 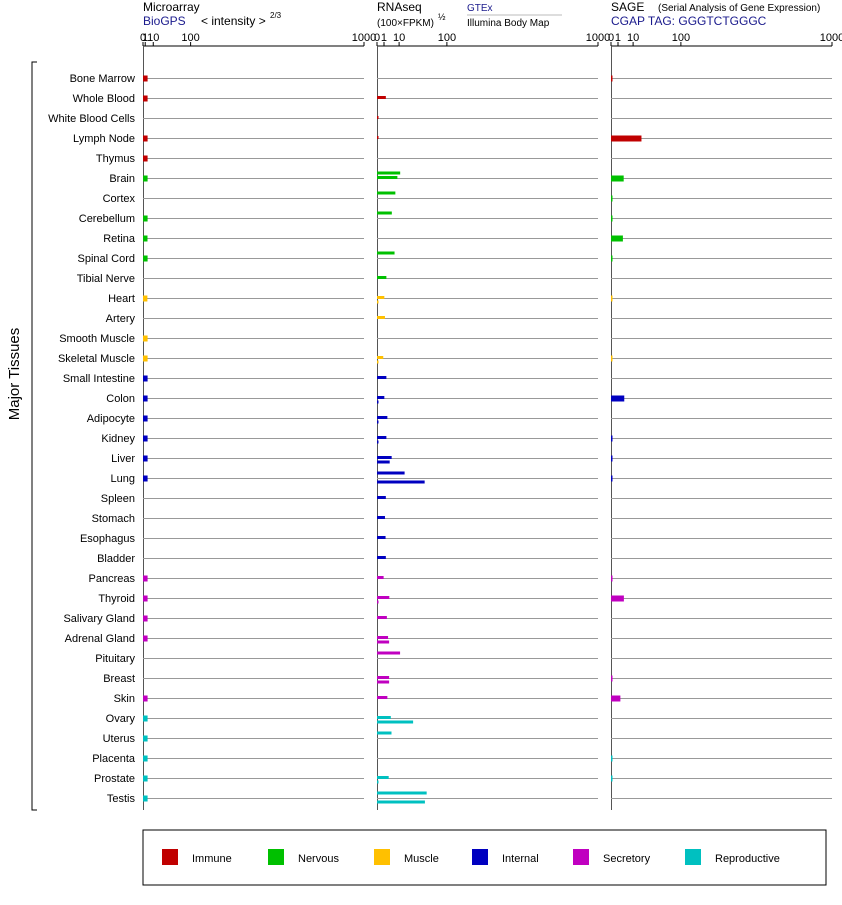 I want to click on legend-swatch-reproductive, so click(x=693, y=857).